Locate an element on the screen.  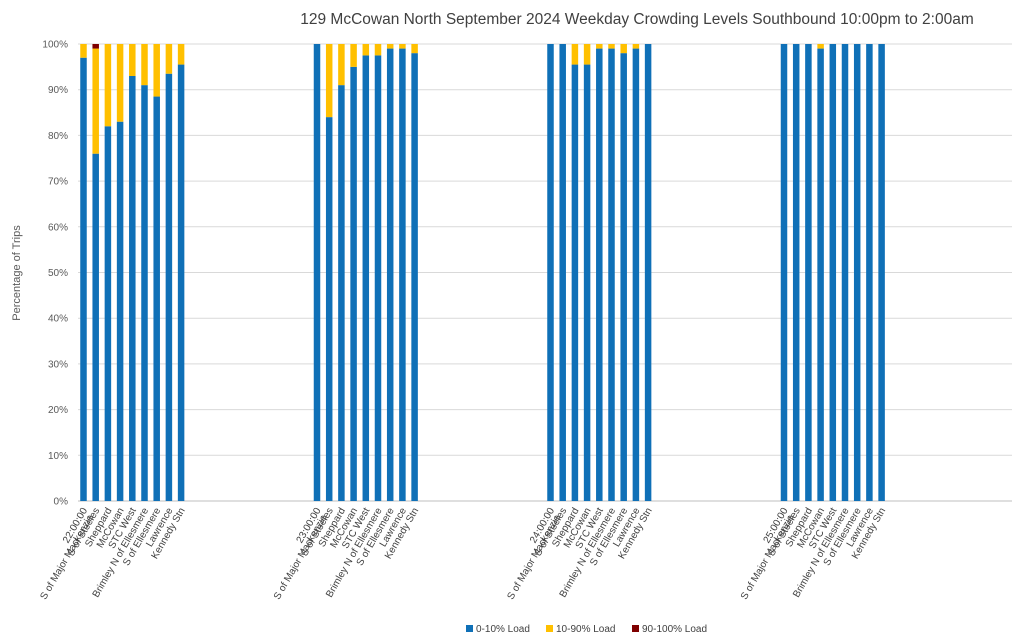
y-tick-label: 0% is located at coordinates (61, 502).